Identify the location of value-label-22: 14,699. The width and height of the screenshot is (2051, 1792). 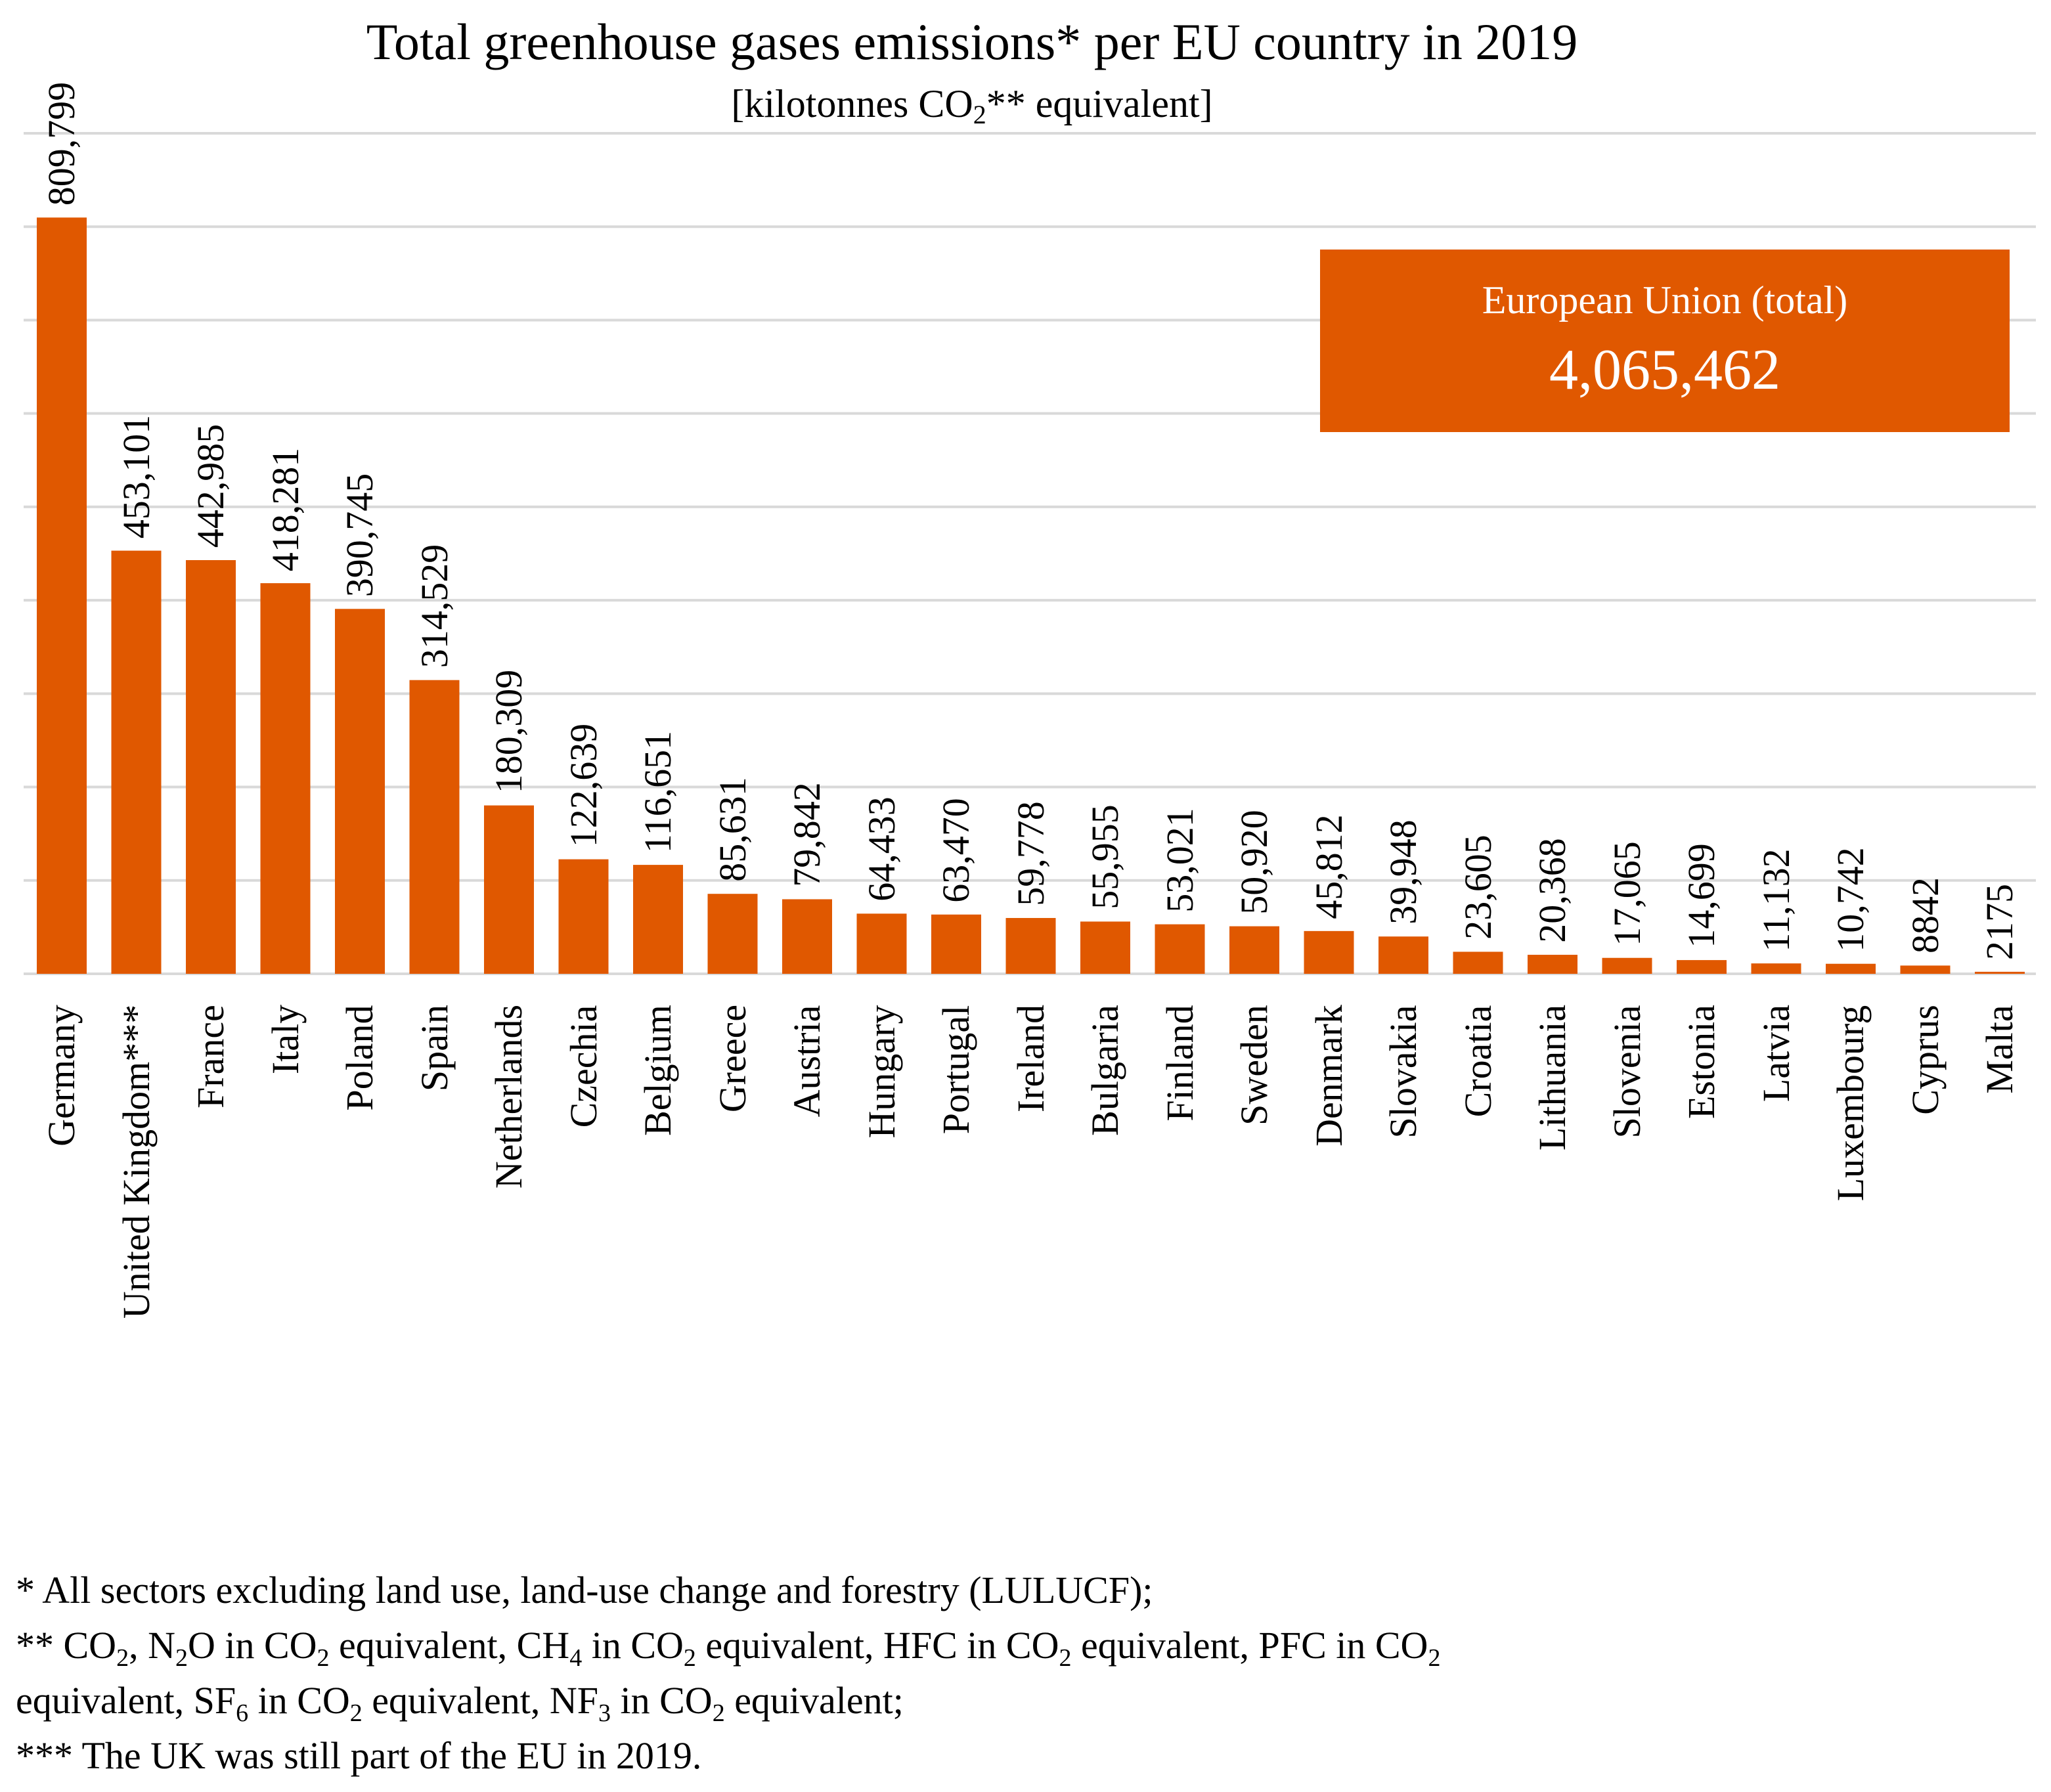
(1701, 895).